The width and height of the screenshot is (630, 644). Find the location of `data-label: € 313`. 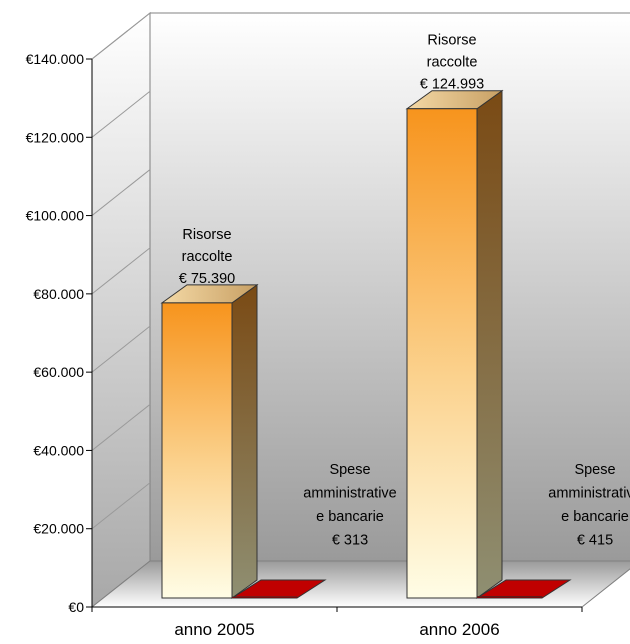

data-label: € 313 is located at coordinates (350, 541).